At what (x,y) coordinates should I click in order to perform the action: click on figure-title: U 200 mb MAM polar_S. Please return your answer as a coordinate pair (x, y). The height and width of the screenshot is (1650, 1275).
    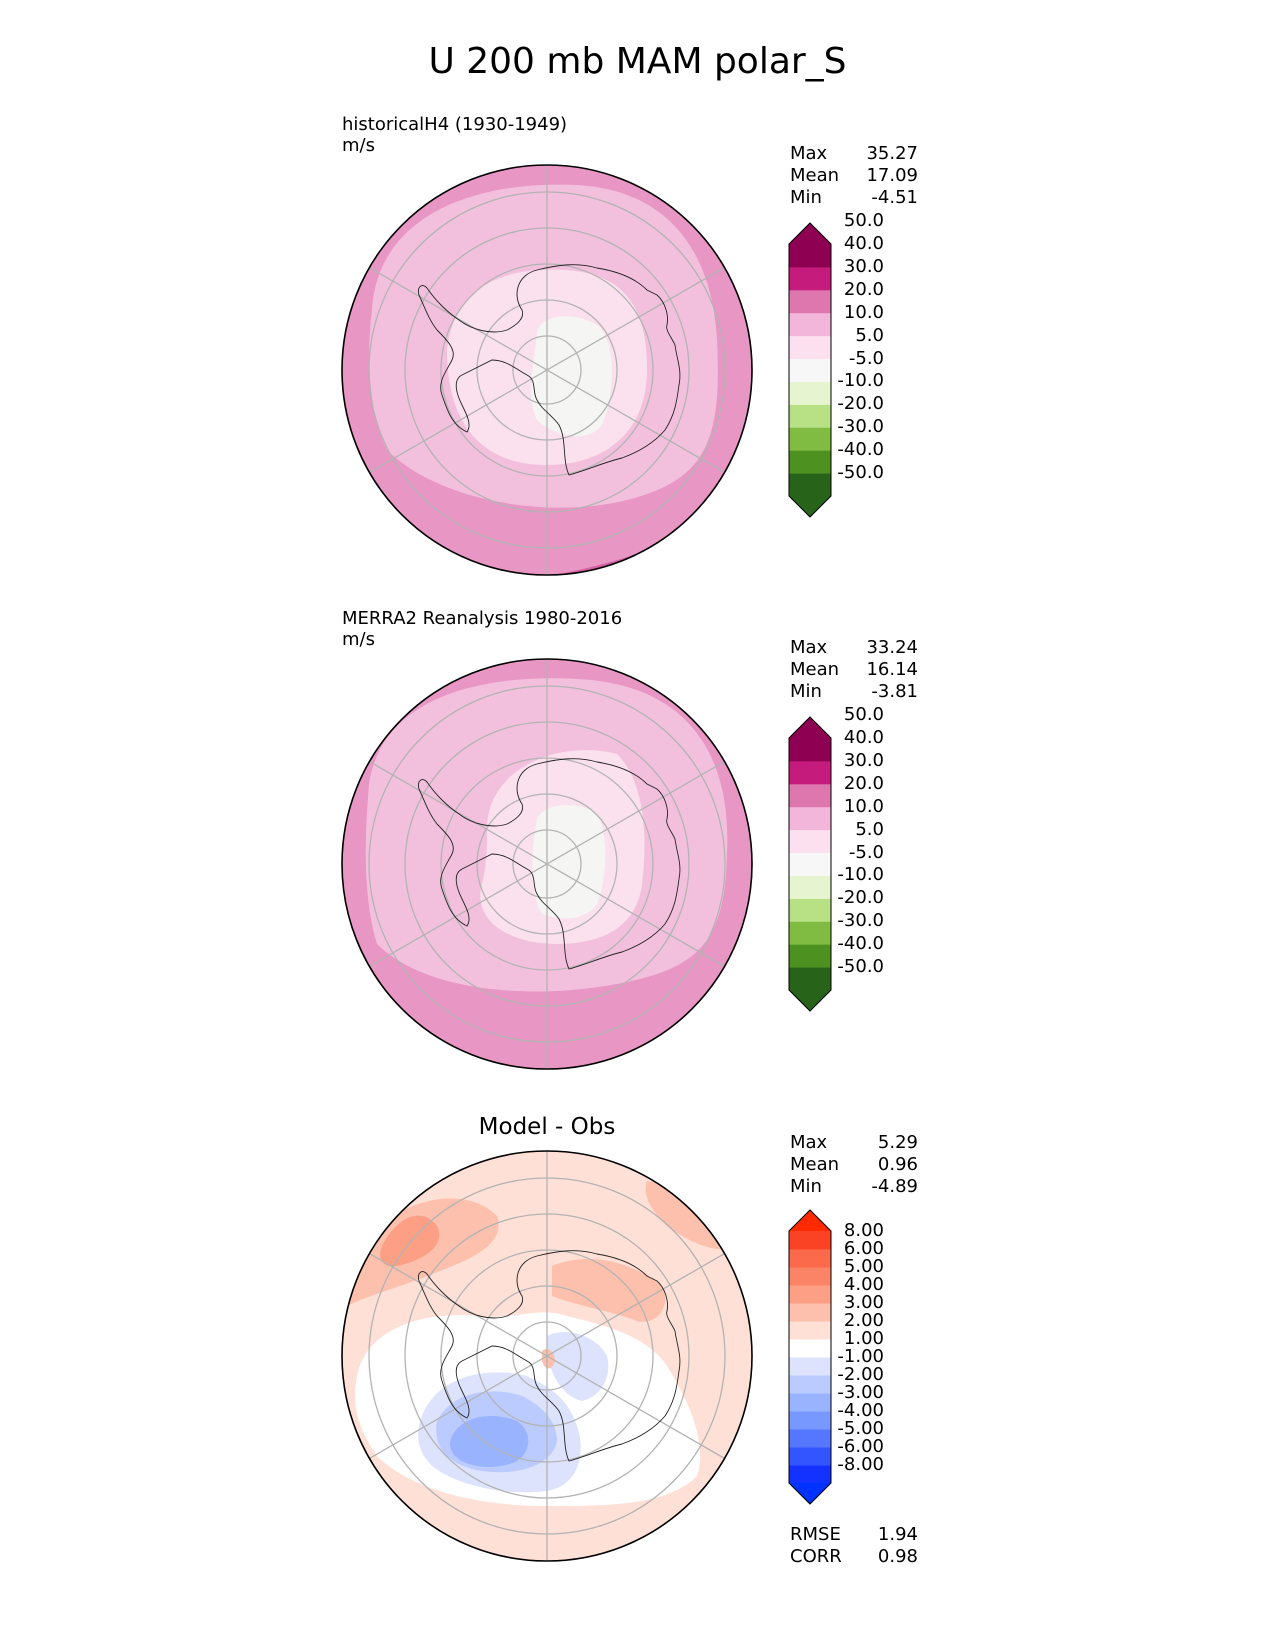
    Looking at the image, I should click on (637, 61).